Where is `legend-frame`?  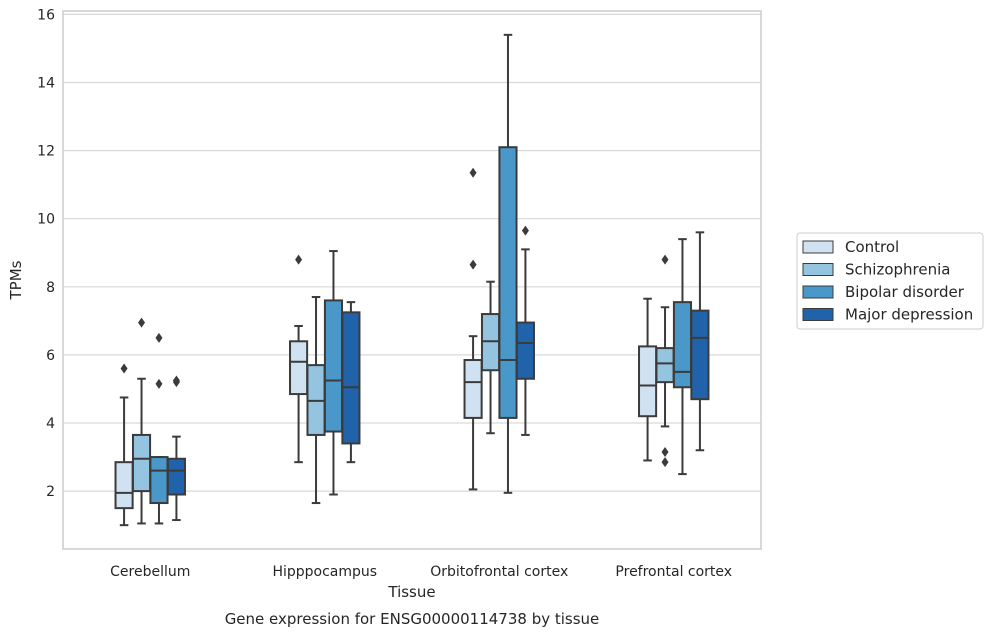
legend-frame is located at coordinates (890, 281).